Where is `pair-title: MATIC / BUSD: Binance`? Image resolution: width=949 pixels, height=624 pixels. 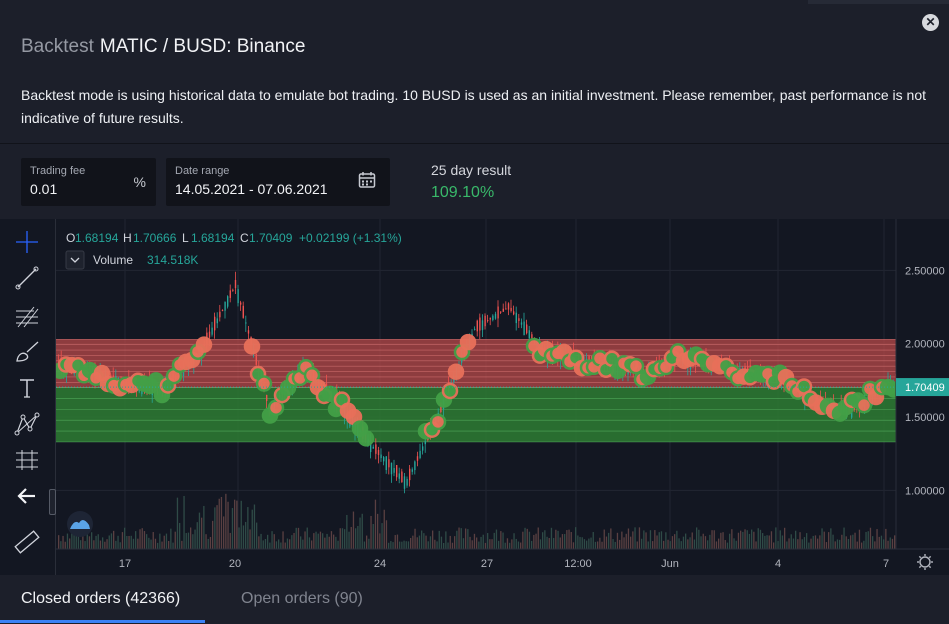
pair-title: MATIC / BUSD: Binance is located at coordinates (202, 46).